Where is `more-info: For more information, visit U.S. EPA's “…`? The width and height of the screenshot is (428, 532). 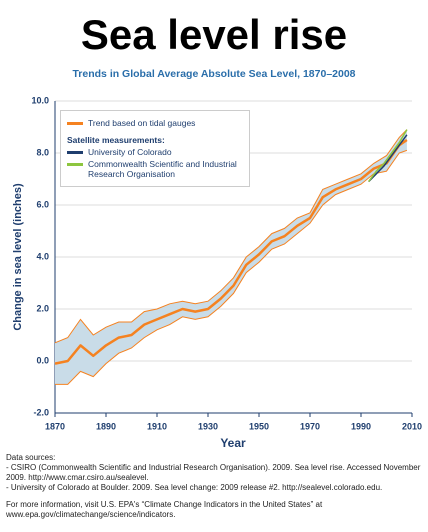
more-info: For more information, visit U.S. EPA's “… is located at coordinates (164, 509).